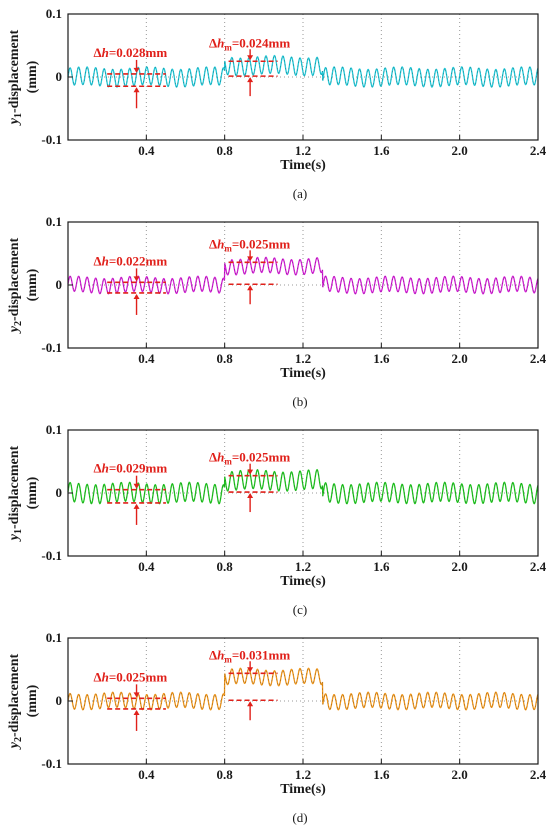  What do you see at coordinates (130, 468) in the screenshot?
I see `annotation-delta-h: Δh=0.029mm` at bounding box center [130, 468].